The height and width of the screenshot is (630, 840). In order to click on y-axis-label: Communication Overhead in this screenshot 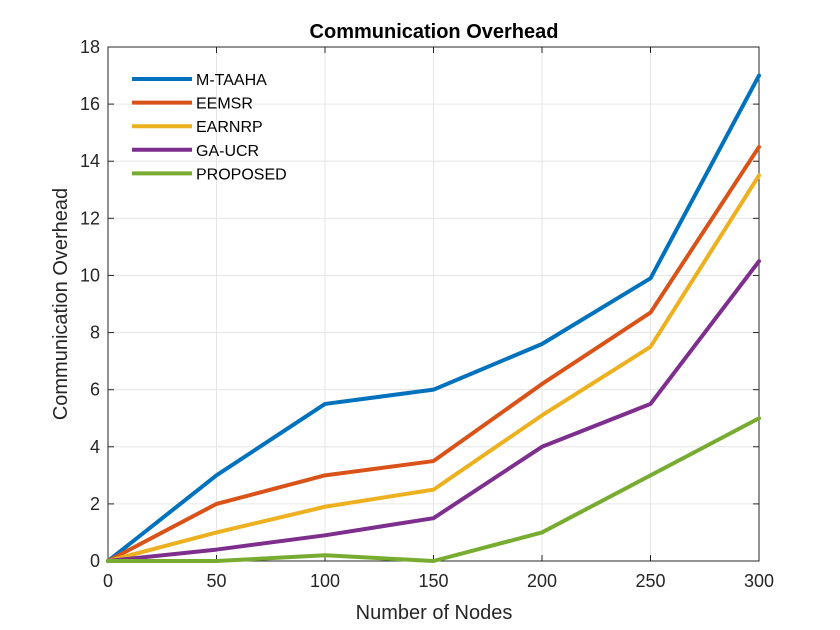, I will do `click(61, 304)`.